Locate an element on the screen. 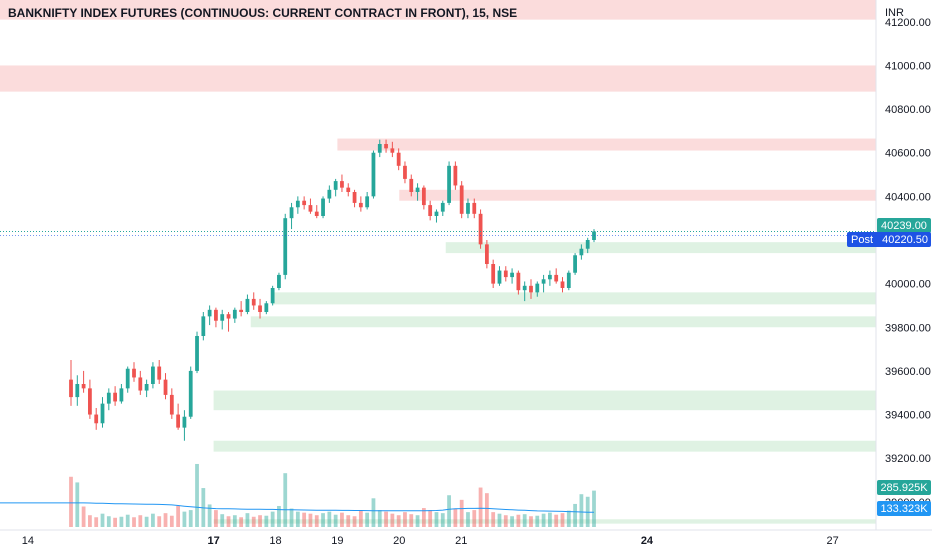 The width and height of the screenshot is (932, 550). price-tick-label: 40800.00 is located at coordinates (908, 110).